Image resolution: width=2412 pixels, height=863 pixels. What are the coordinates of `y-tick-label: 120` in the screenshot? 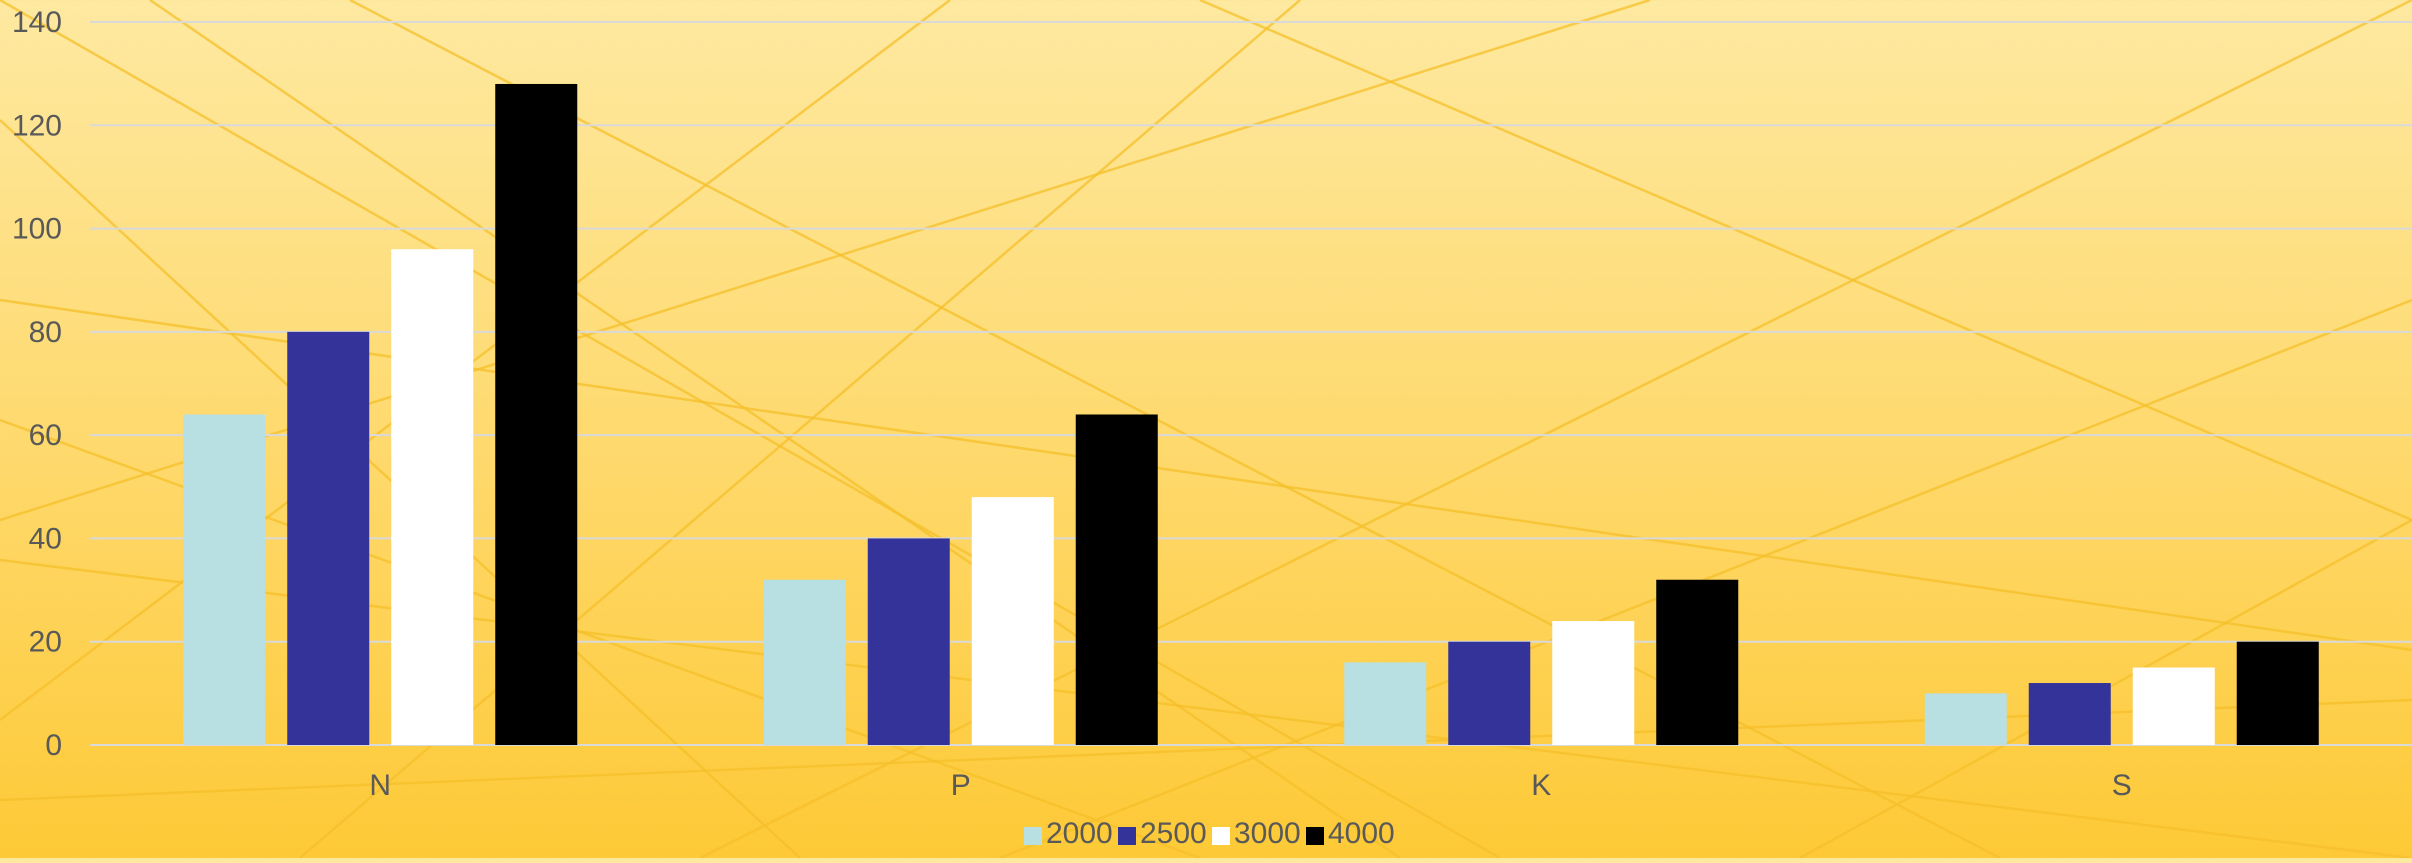 It's located at (37, 125).